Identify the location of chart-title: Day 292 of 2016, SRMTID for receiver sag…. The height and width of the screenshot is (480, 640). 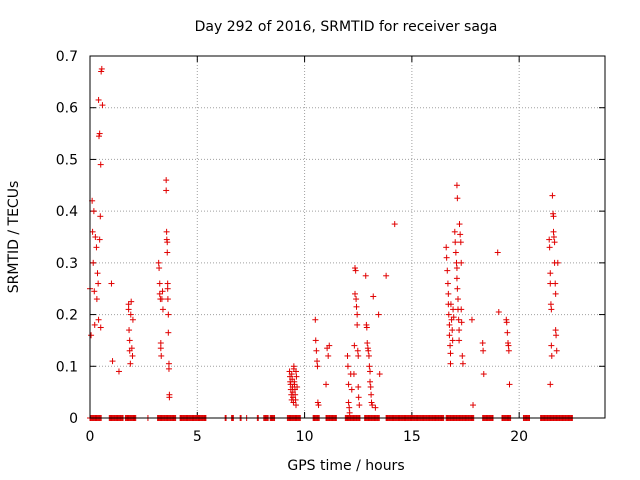
(346, 27).